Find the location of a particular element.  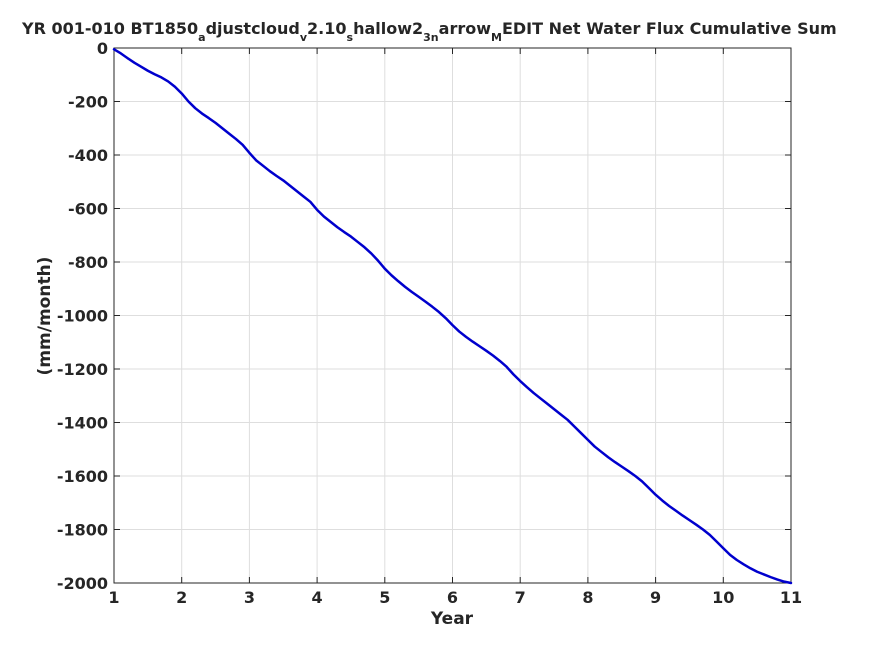

x-tick-label: 10 is located at coordinates (723, 597).